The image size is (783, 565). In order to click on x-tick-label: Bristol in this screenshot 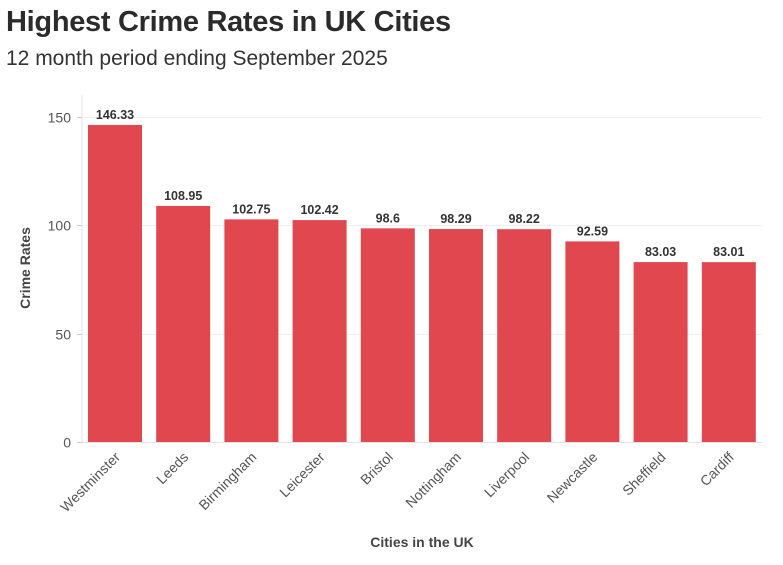, I will do `click(376, 468)`.